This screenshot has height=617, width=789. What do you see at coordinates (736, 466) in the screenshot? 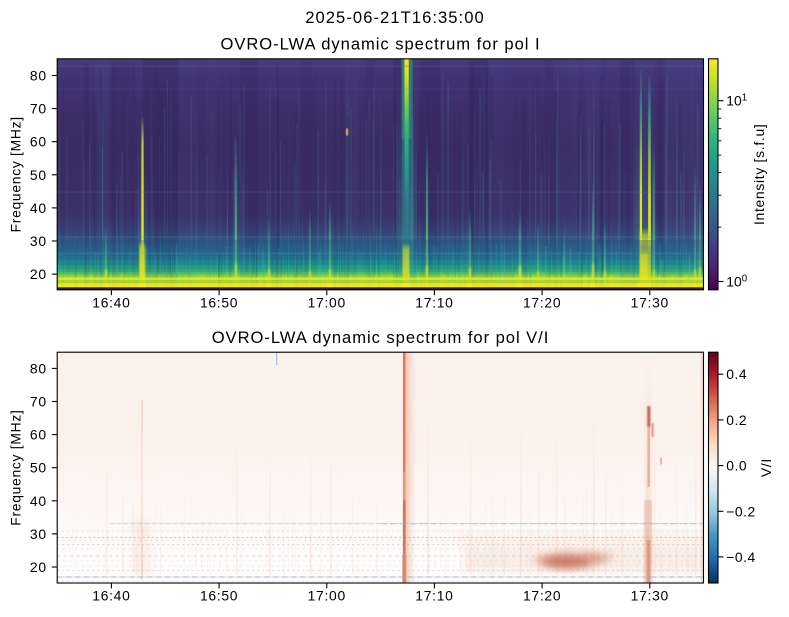
I see `svg-text: 0.0` at bounding box center [736, 466].